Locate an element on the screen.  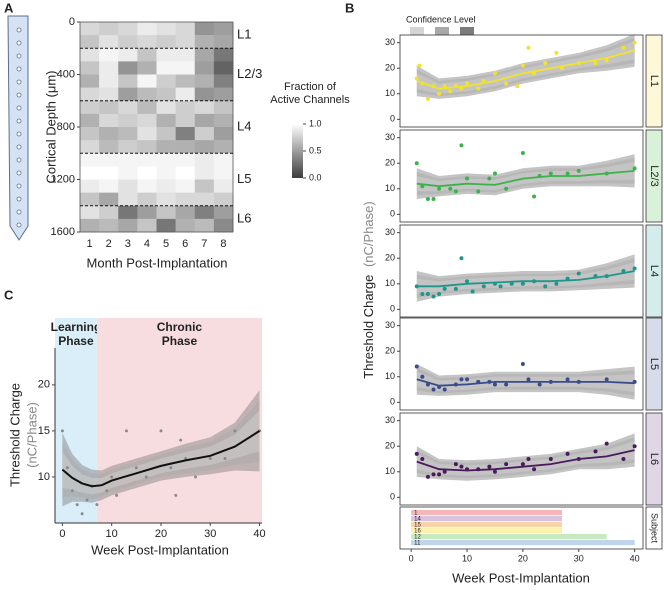
subject-label: 16 is located at coordinates (417, 532).